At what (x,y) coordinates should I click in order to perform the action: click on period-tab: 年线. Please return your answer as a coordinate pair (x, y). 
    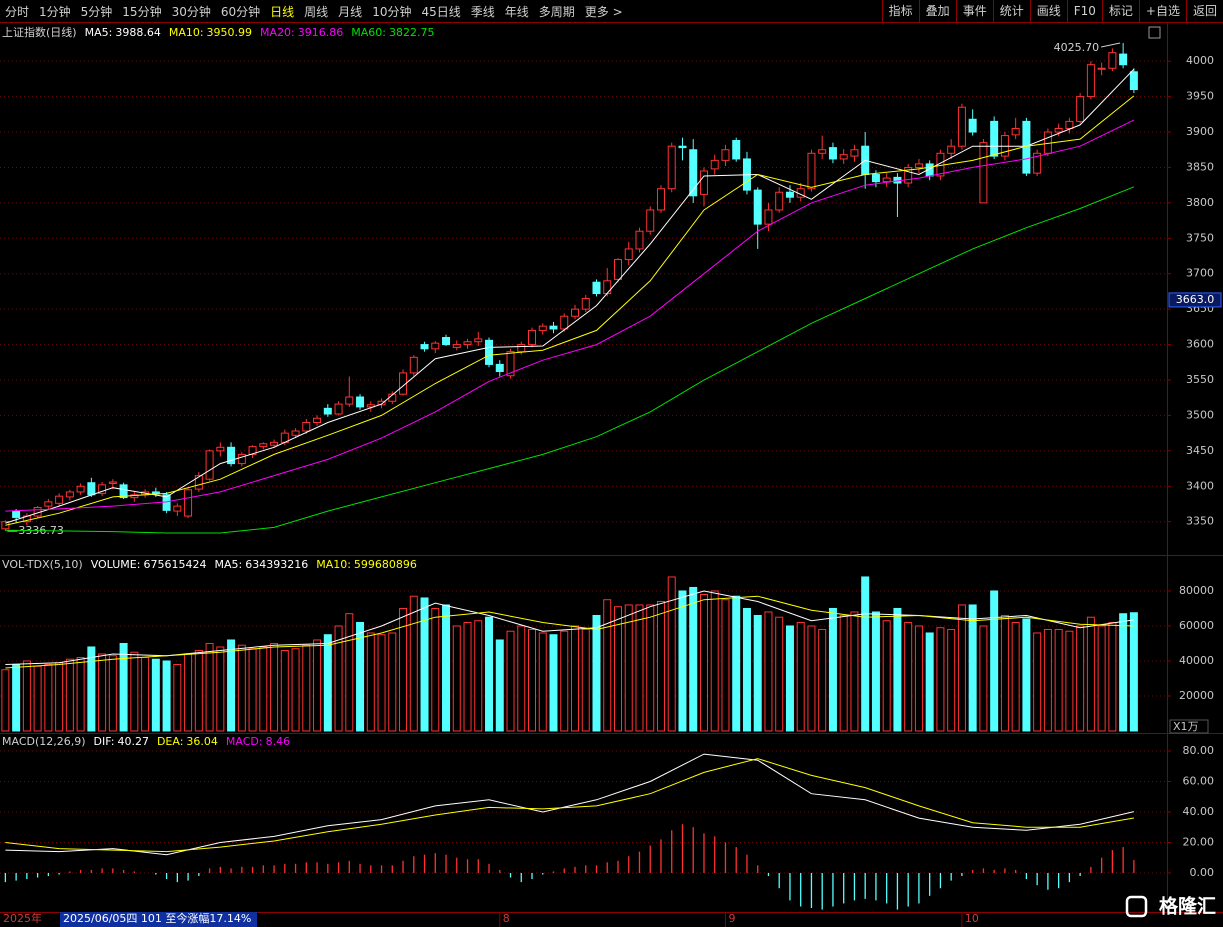
    Looking at the image, I should click on (516, 11).